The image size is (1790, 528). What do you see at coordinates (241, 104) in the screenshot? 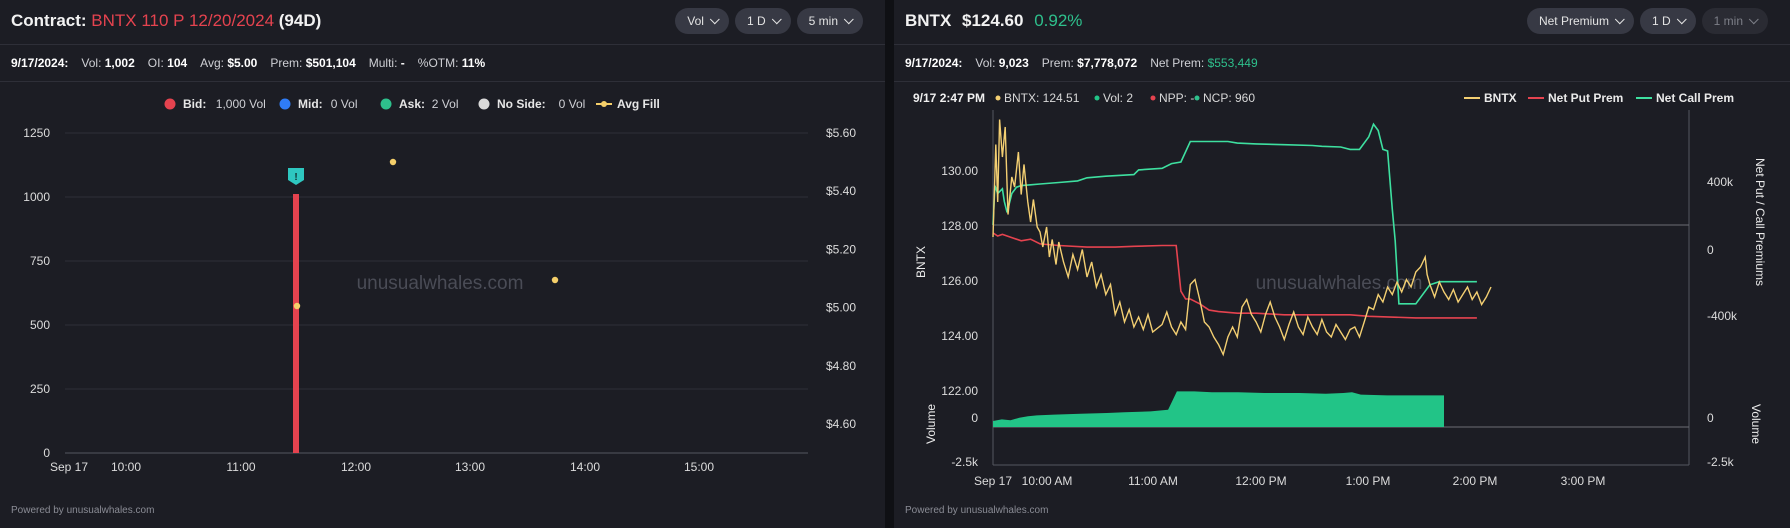
I see `legend-value: 1,000 Vol` at bounding box center [241, 104].